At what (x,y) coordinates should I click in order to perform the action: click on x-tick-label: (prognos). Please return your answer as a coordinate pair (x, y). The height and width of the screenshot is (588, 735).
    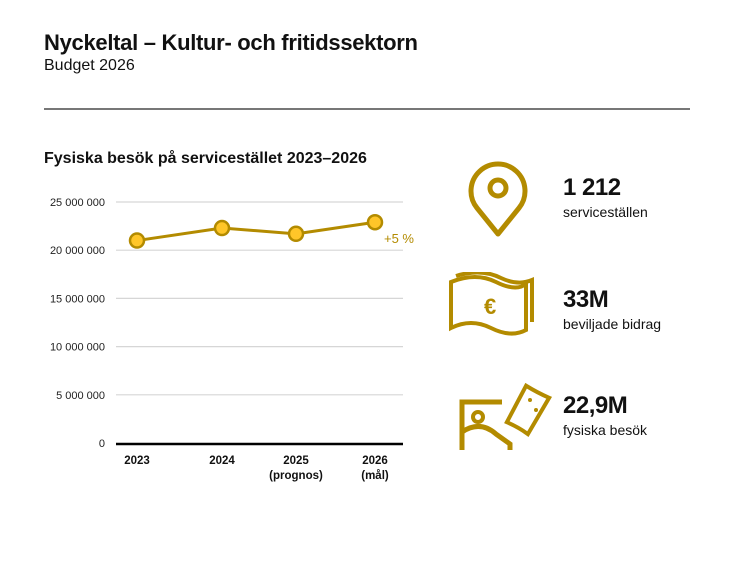
    Looking at the image, I should click on (296, 476).